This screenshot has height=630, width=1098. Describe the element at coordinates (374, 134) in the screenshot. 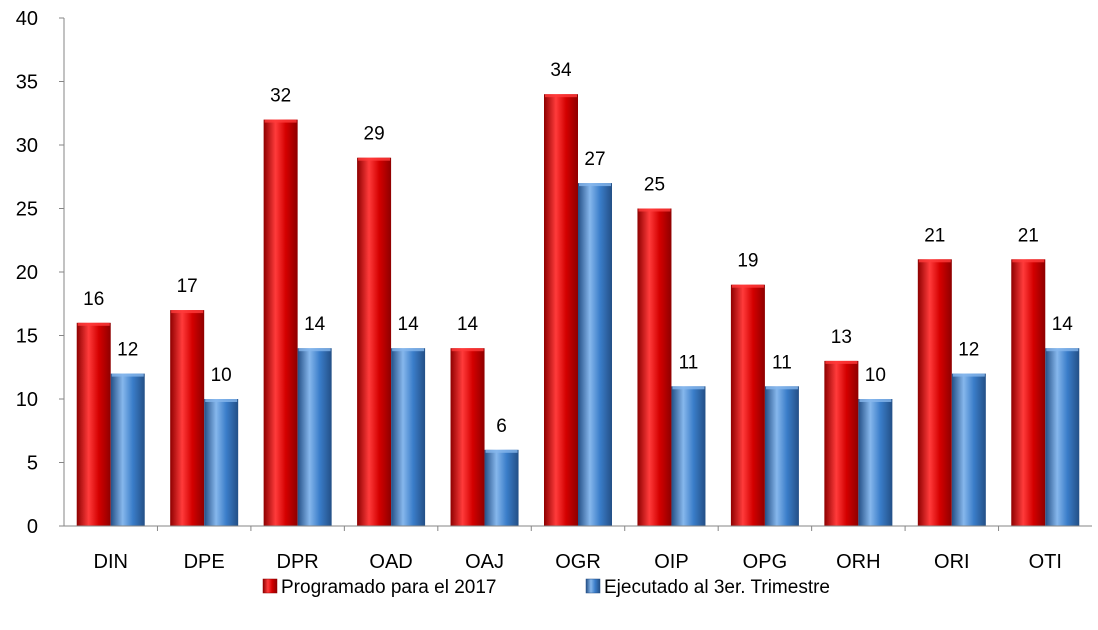

I see `data-label: 29` at that location.